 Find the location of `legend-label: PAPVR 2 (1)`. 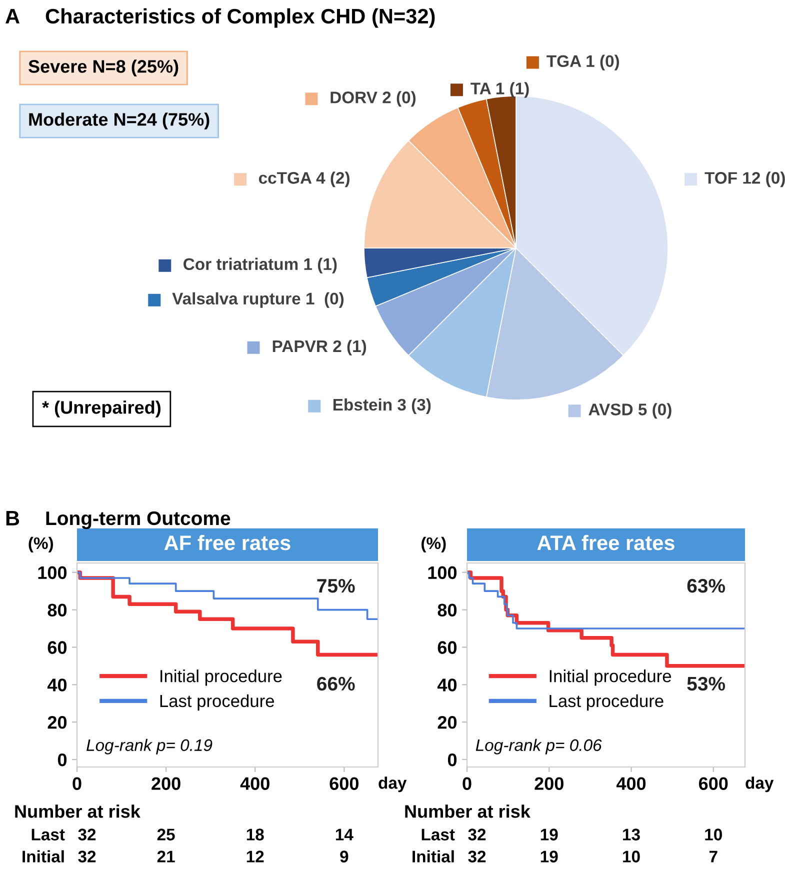

legend-label: PAPVR 2 (1) is located at coordinates (319, 348).